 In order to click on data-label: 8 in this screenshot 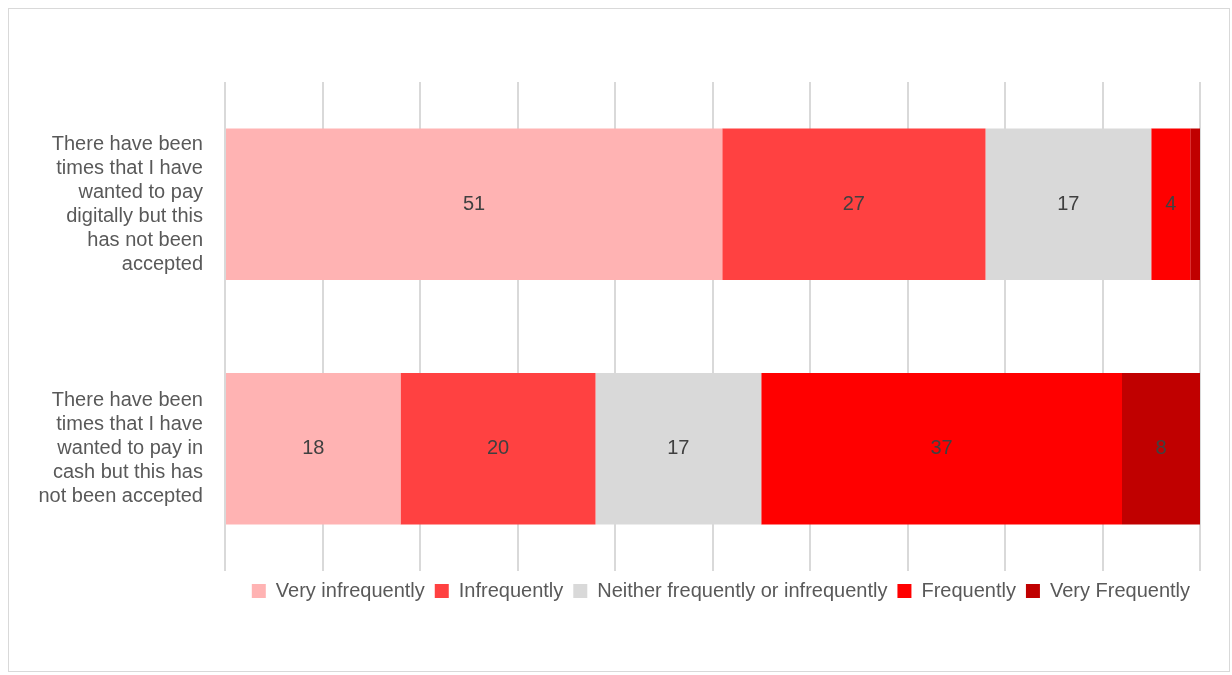, I will do `click(1161, 447)`.